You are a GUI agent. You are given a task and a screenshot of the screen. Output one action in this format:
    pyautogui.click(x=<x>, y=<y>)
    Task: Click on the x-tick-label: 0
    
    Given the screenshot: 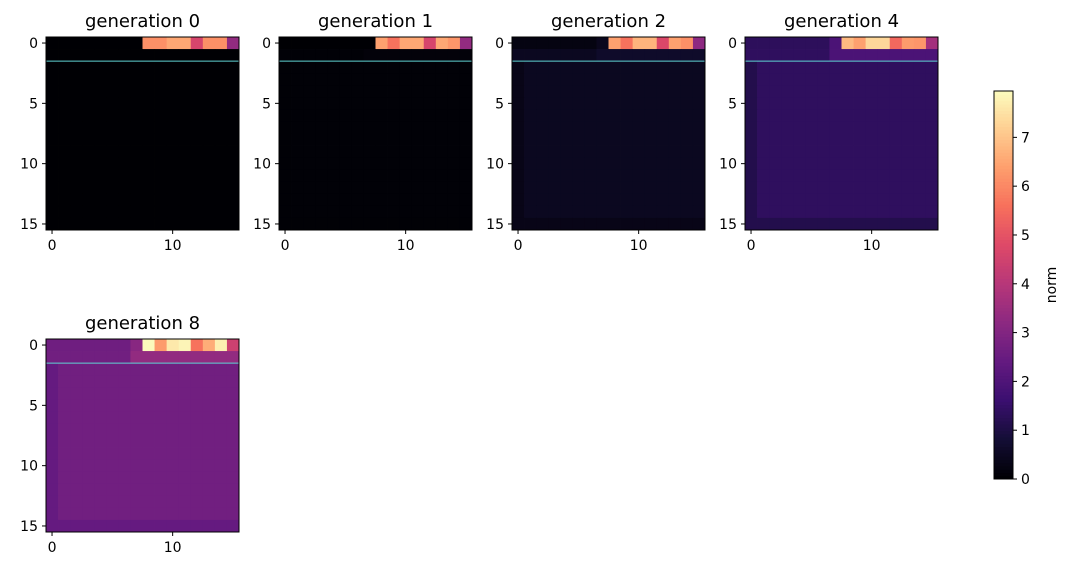 What is the action you would take?
    pyautogui.click(x=52, y=548)
    